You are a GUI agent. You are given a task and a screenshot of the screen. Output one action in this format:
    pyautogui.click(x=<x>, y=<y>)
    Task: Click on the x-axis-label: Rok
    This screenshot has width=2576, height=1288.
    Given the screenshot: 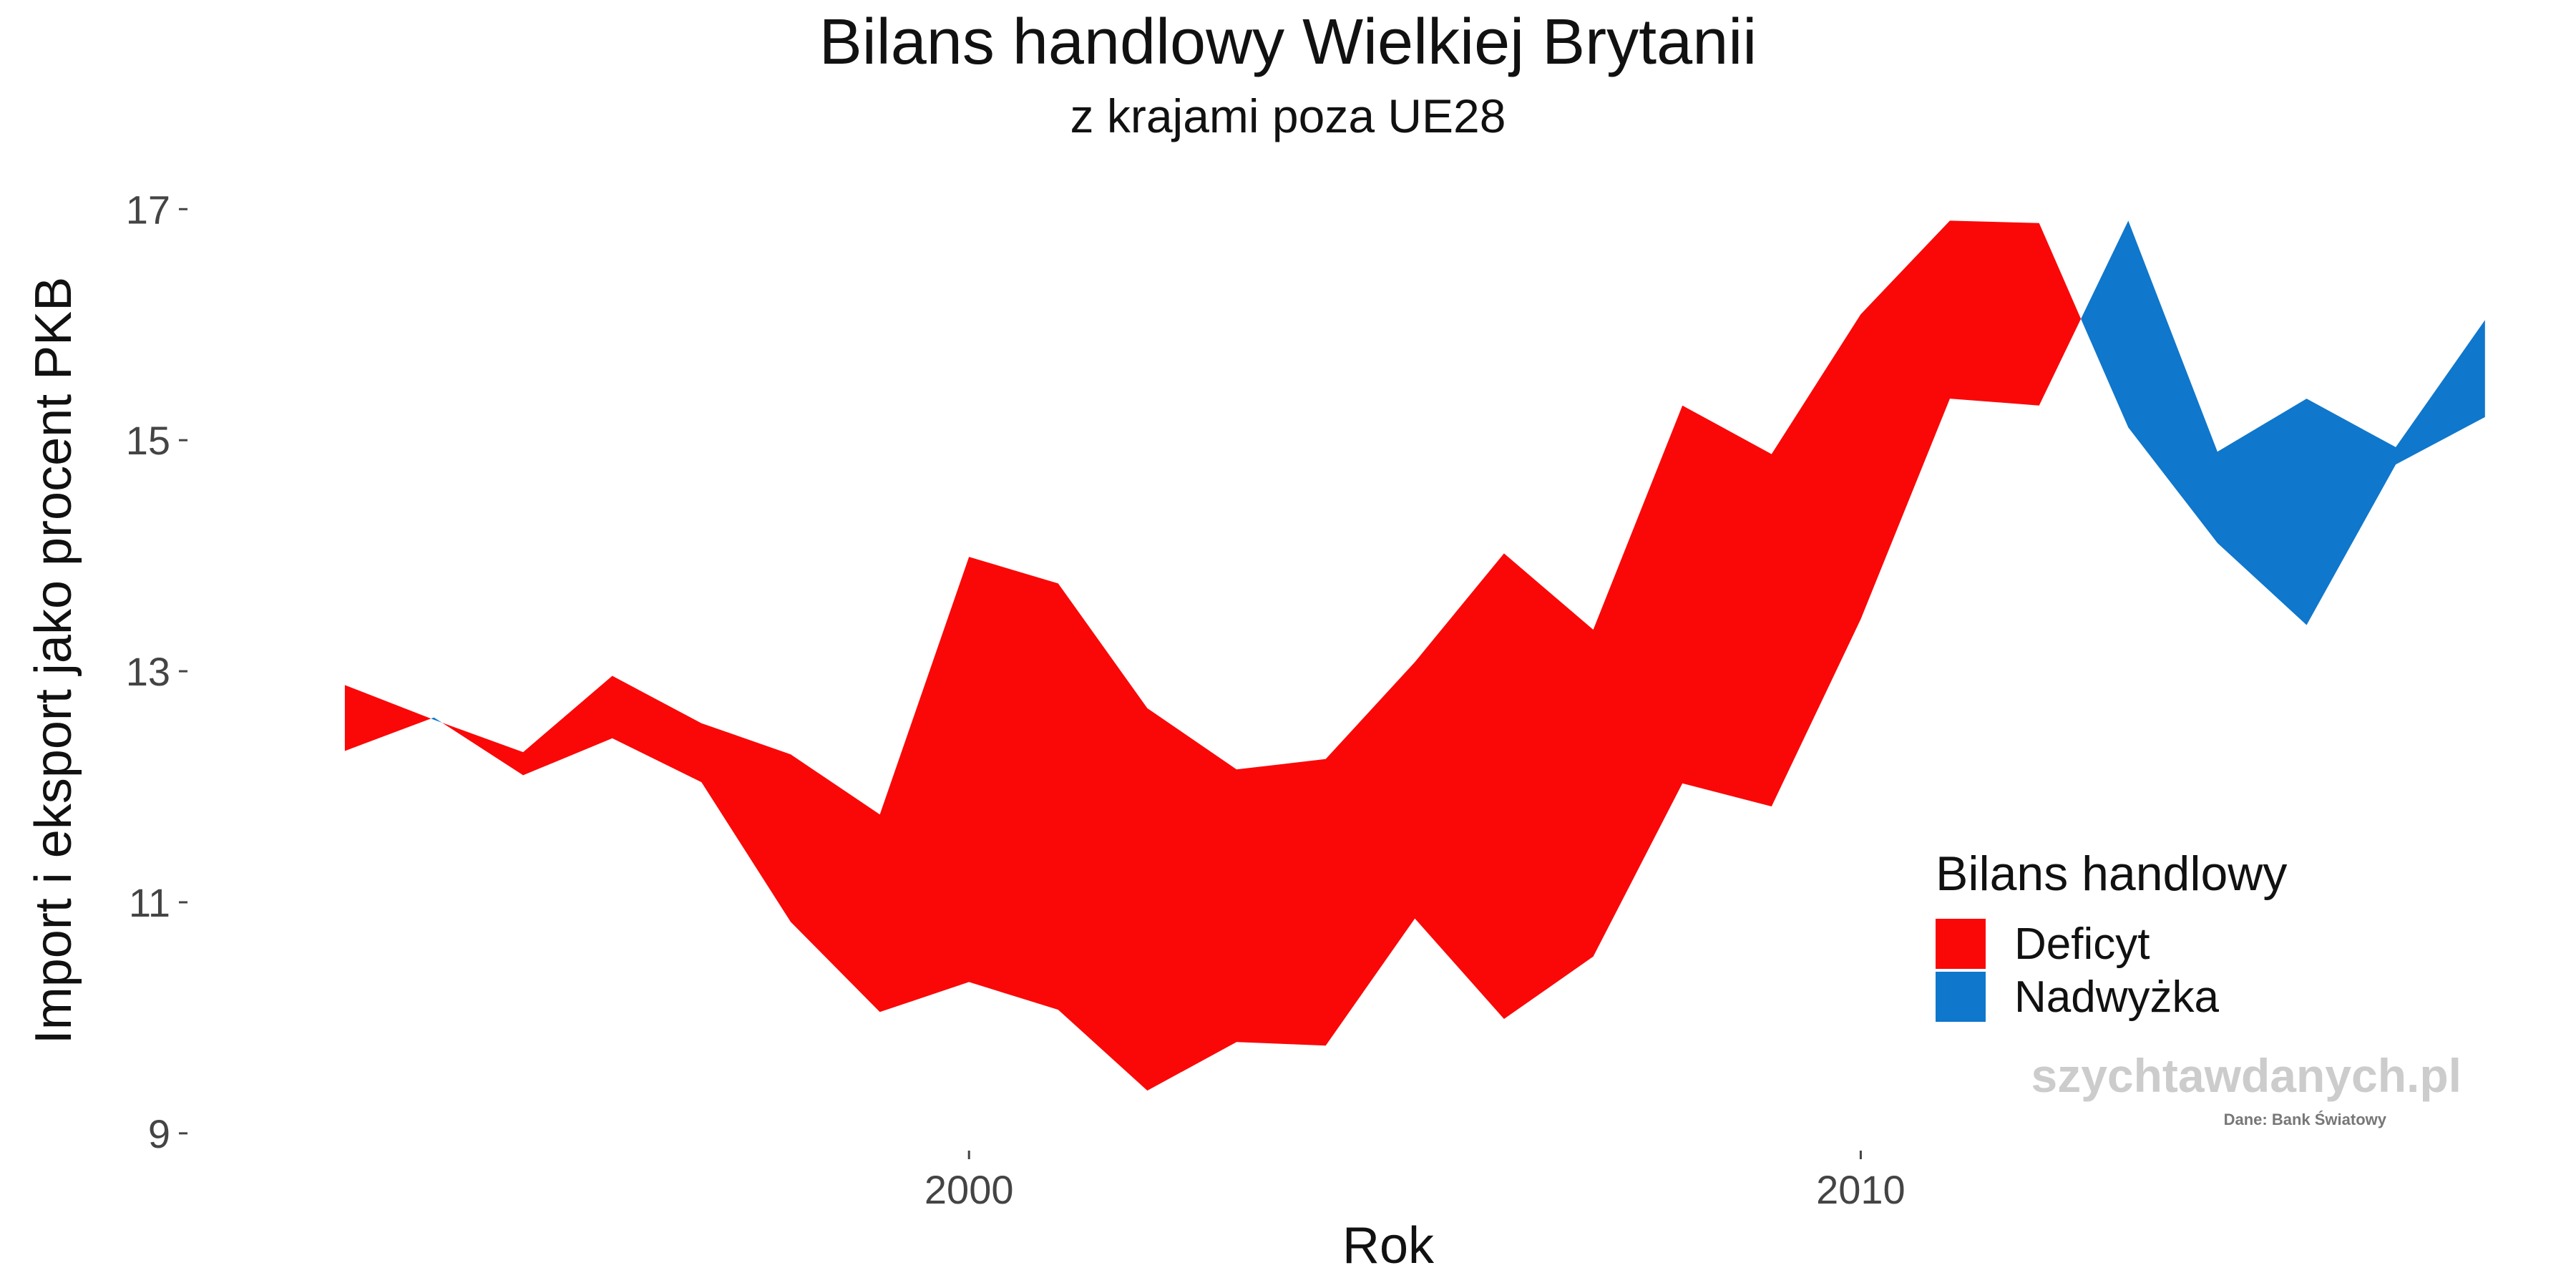 What is the action you would take?
    pyautogui.click(x=1388, y=1245)
    